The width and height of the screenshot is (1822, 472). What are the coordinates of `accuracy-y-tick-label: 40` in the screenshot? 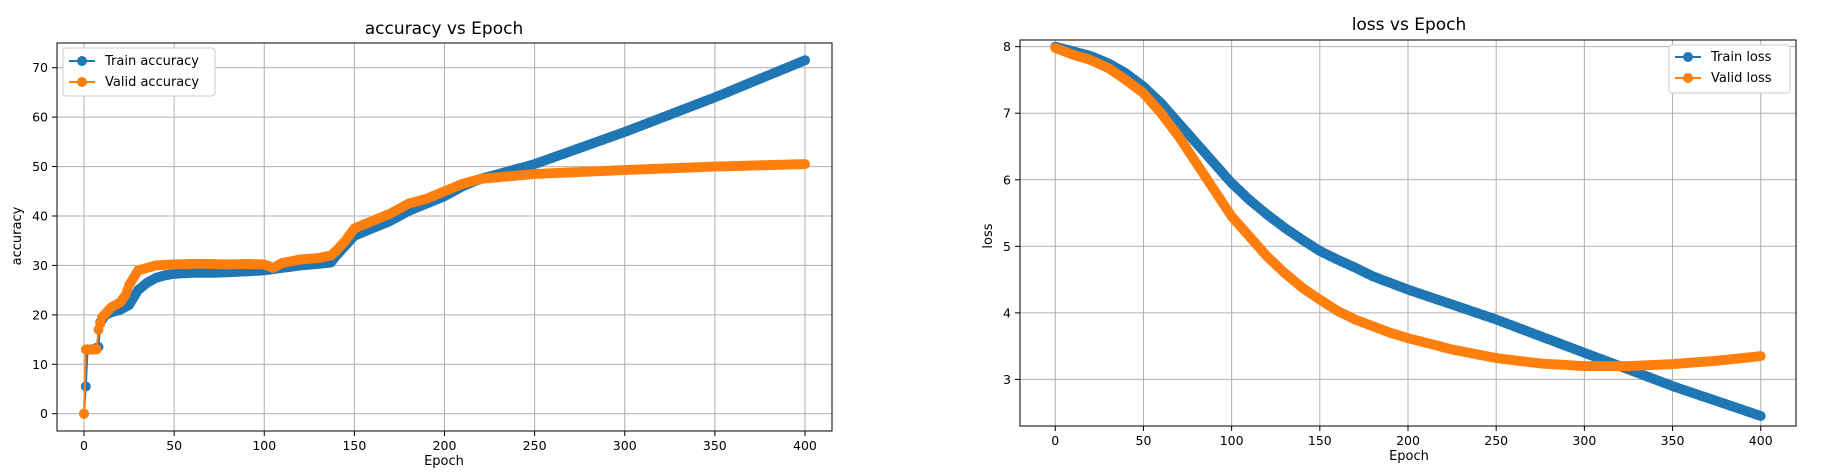 It's located at (40, 215).